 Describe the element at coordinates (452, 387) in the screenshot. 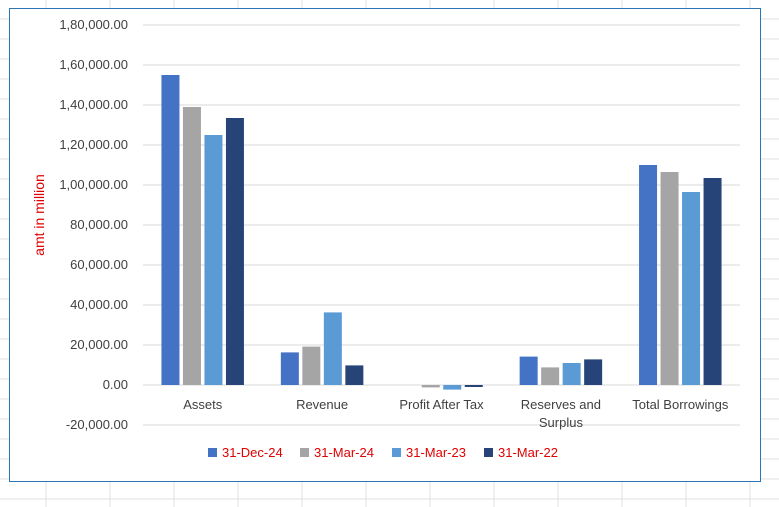

I see `bar-31-mar-23-profit-after-tax` at that location.